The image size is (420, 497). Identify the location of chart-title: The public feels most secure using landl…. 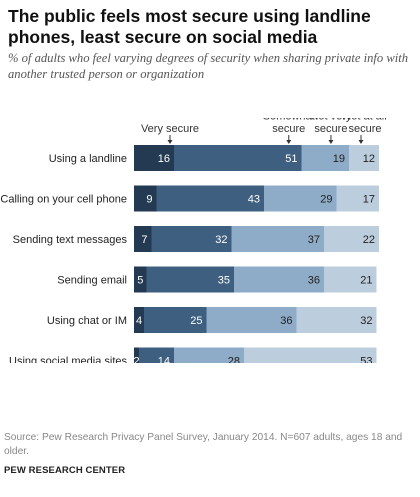
(189, 26).